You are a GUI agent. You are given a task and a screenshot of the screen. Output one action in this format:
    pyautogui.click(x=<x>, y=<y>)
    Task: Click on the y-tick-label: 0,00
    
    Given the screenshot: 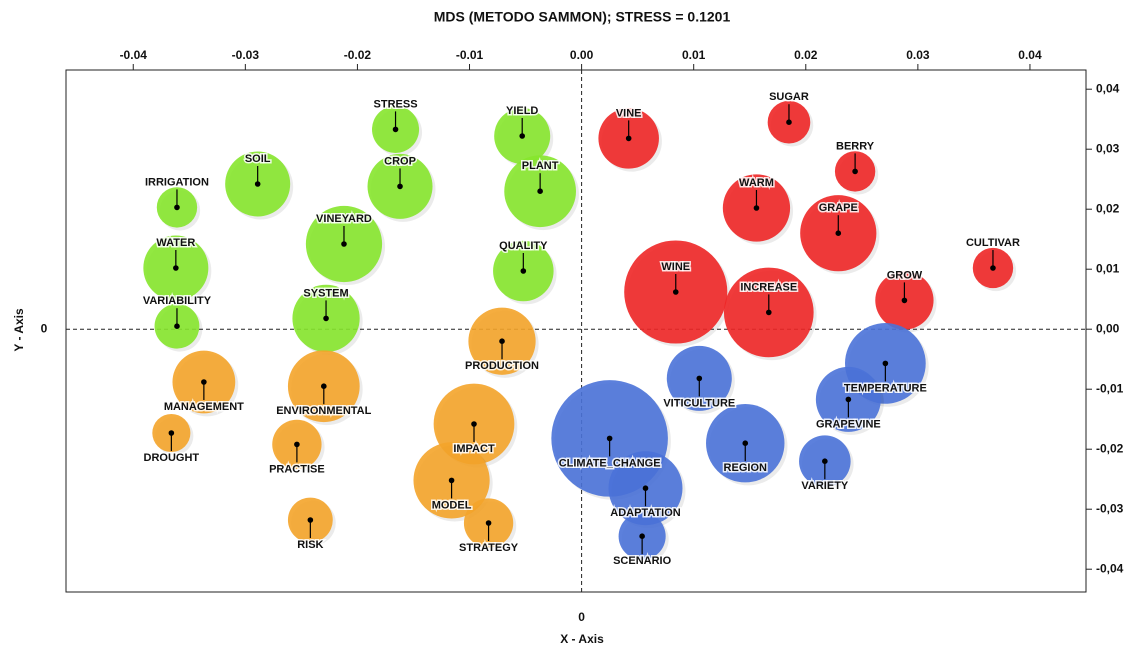 What is the action you would take?
    pyautogui.click(x=1108, y=328)
    